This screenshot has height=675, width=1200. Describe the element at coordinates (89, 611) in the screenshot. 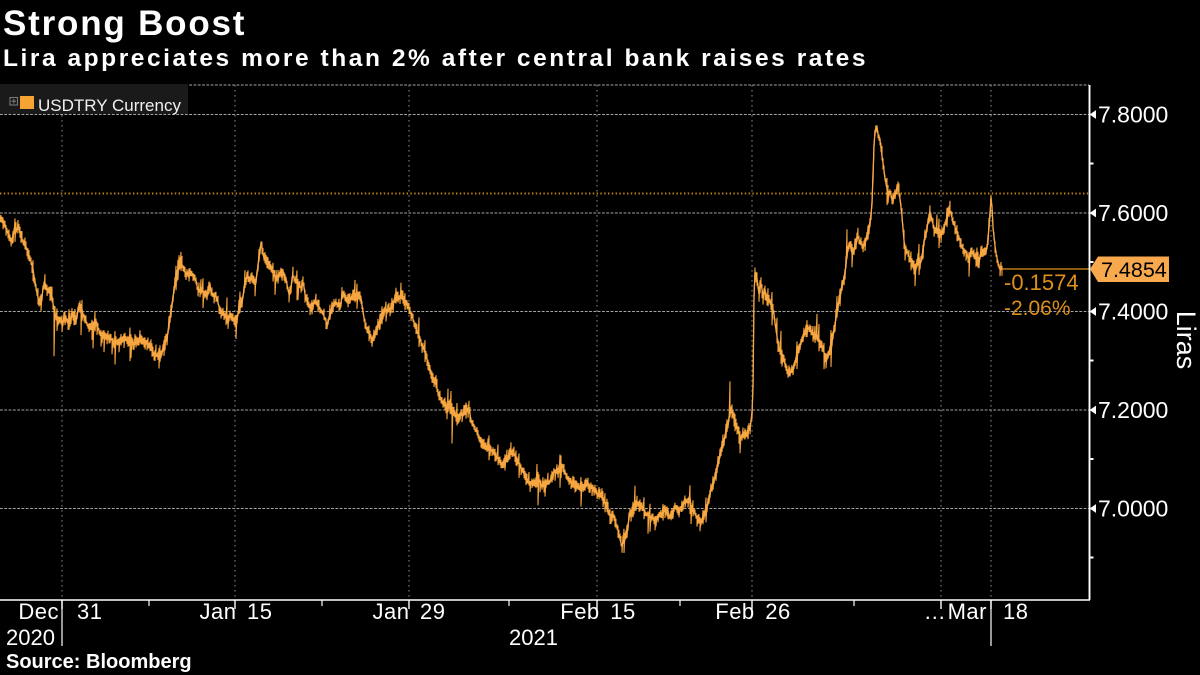

I see `svg-text: 31` at that location.